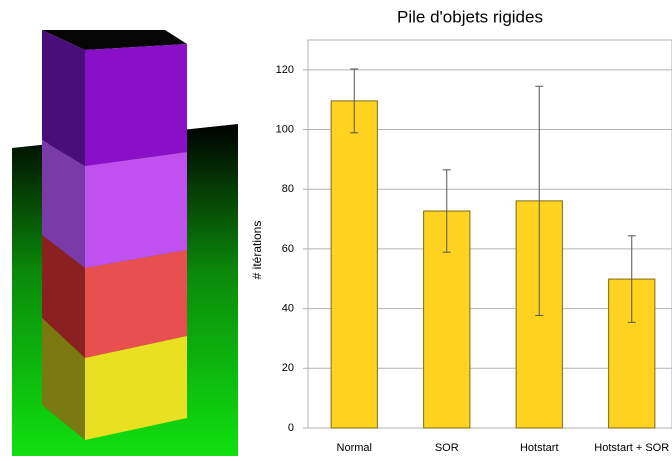 The height and width of the screenshot is (461, 672). Describe the element at coordinates (354, 448) in the screenshot. I see `x-tick-label: Normal` at that location.